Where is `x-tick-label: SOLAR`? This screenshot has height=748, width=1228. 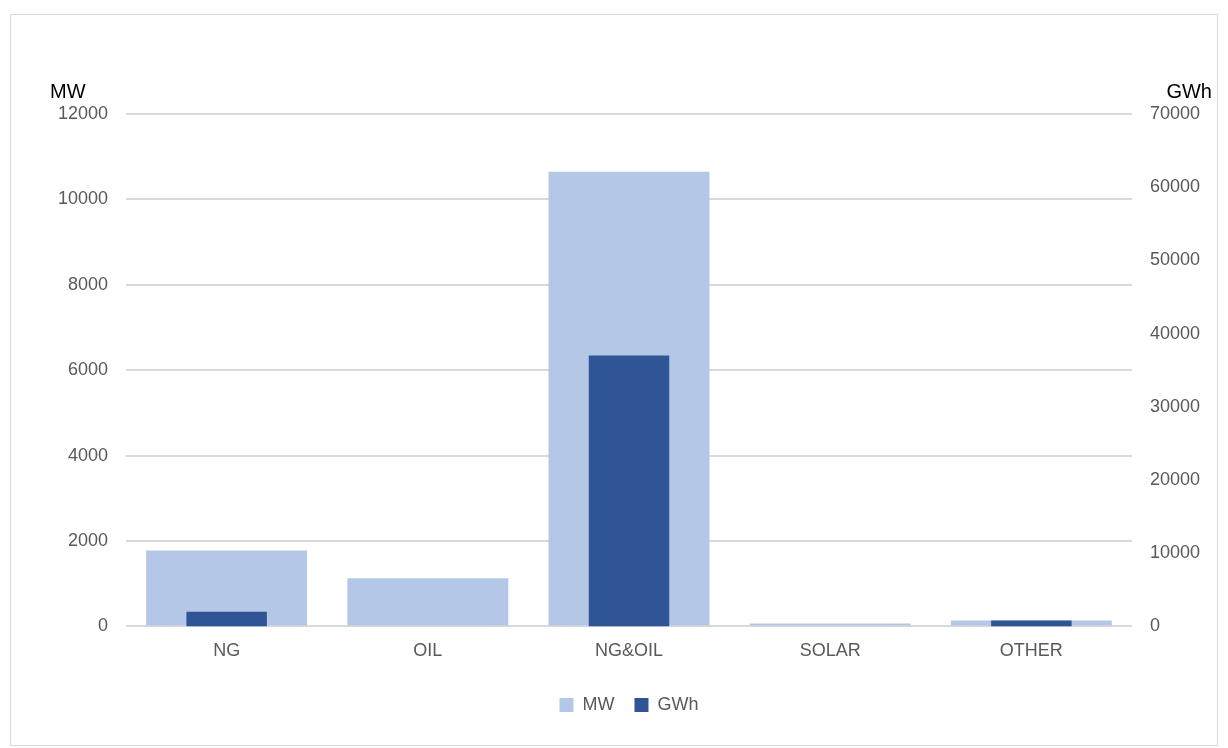 x-tick-label: SOLAR is located at coordinates (830, 650).